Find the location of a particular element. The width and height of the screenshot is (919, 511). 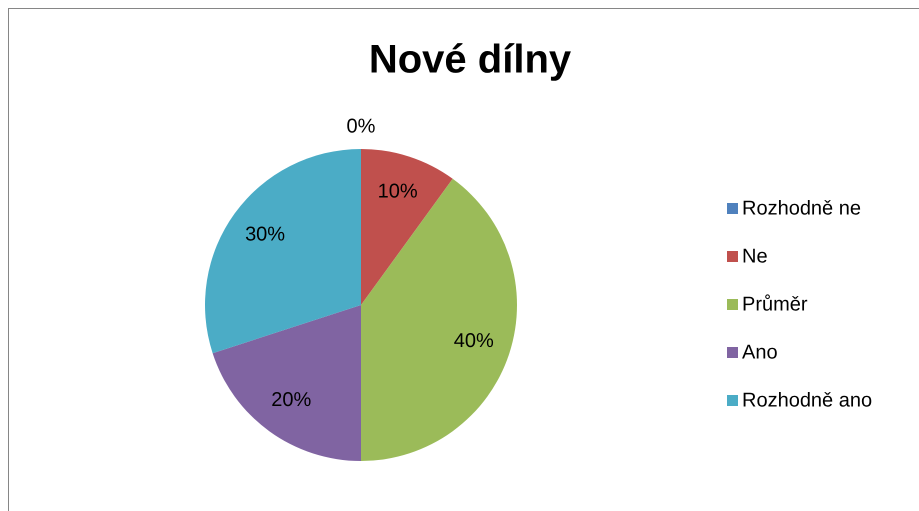

data-label: 10% is located at coordinates (398, 191).